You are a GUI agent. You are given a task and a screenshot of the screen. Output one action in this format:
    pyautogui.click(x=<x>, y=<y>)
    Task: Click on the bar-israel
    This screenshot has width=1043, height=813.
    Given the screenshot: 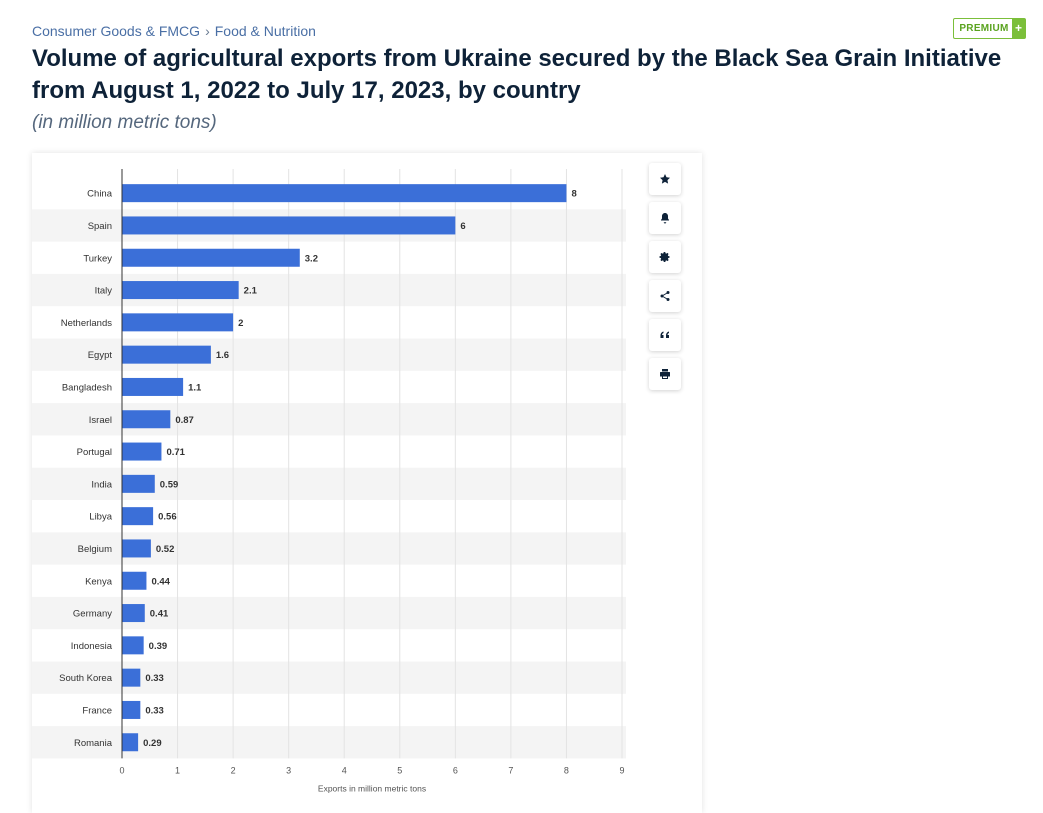 What is the action you would take?
    pyautogui.click(x=146, y=419)
    